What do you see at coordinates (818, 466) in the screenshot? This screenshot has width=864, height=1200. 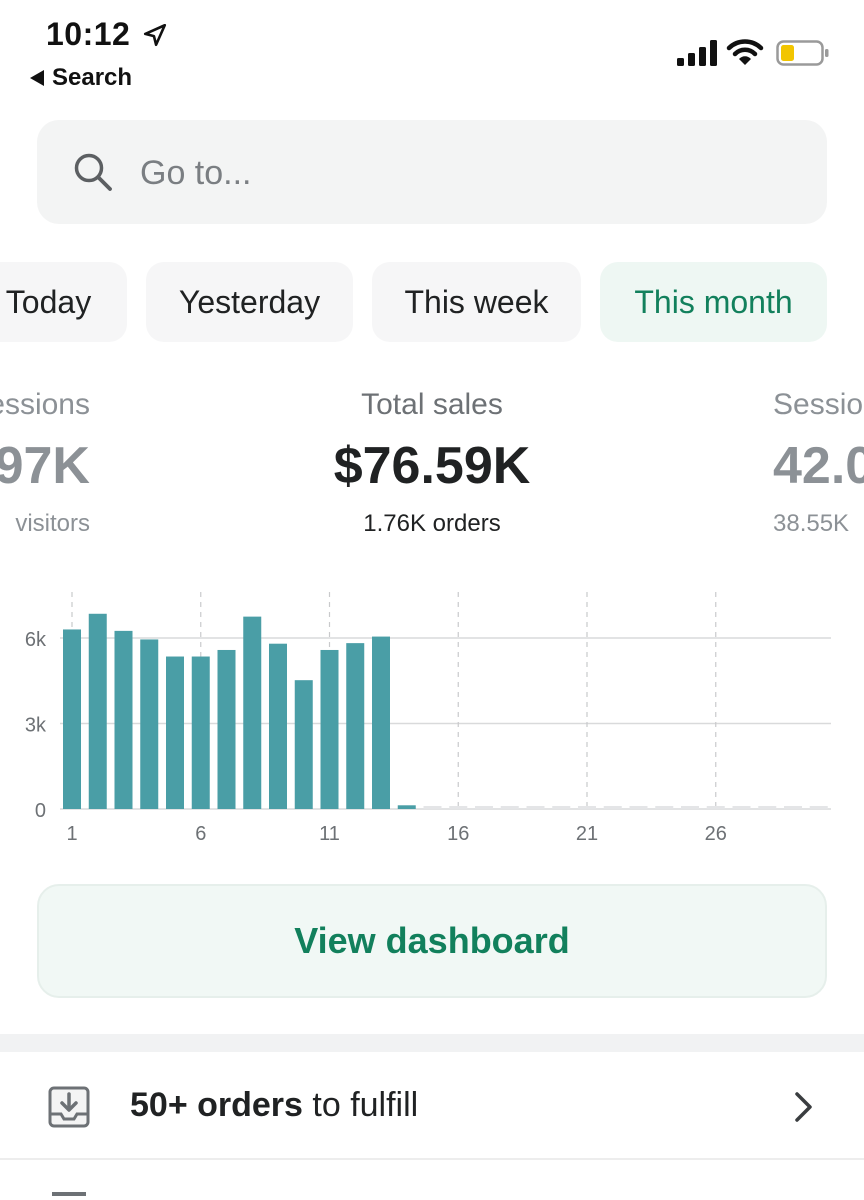 I see `metric-value: 42.0` at bounding box center [818, 466].